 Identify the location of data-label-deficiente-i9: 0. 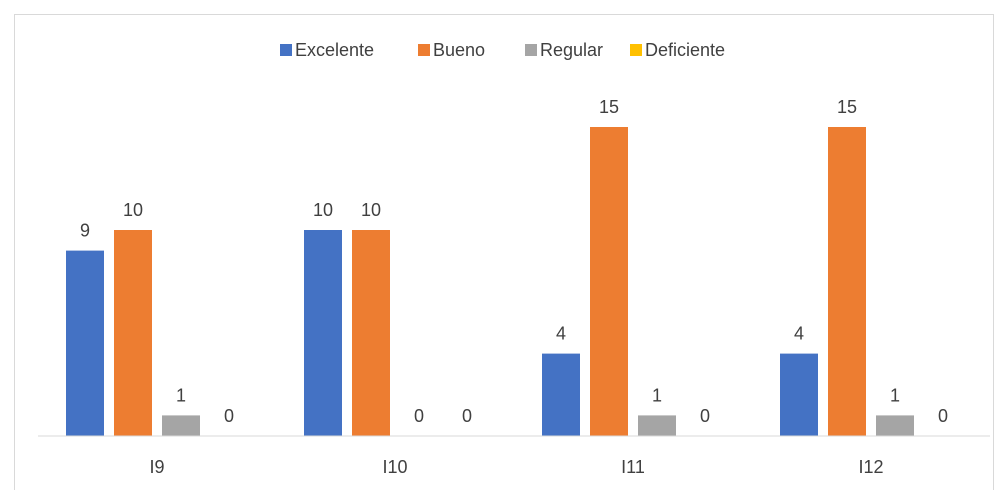
(229, 416).